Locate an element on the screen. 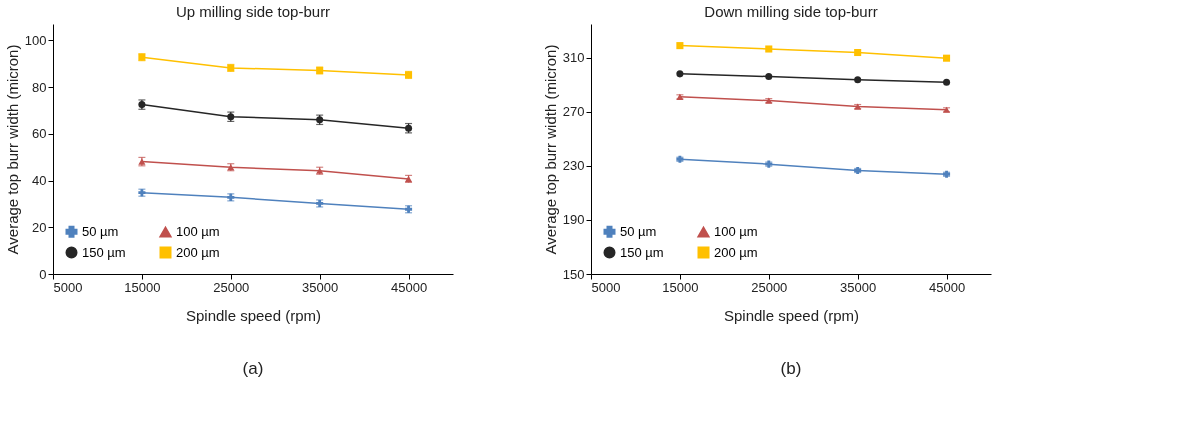 Image resolution: width=1203 pixels, height=421 pixels. y-tick-label: 310 is located at coordinates (573, 58).